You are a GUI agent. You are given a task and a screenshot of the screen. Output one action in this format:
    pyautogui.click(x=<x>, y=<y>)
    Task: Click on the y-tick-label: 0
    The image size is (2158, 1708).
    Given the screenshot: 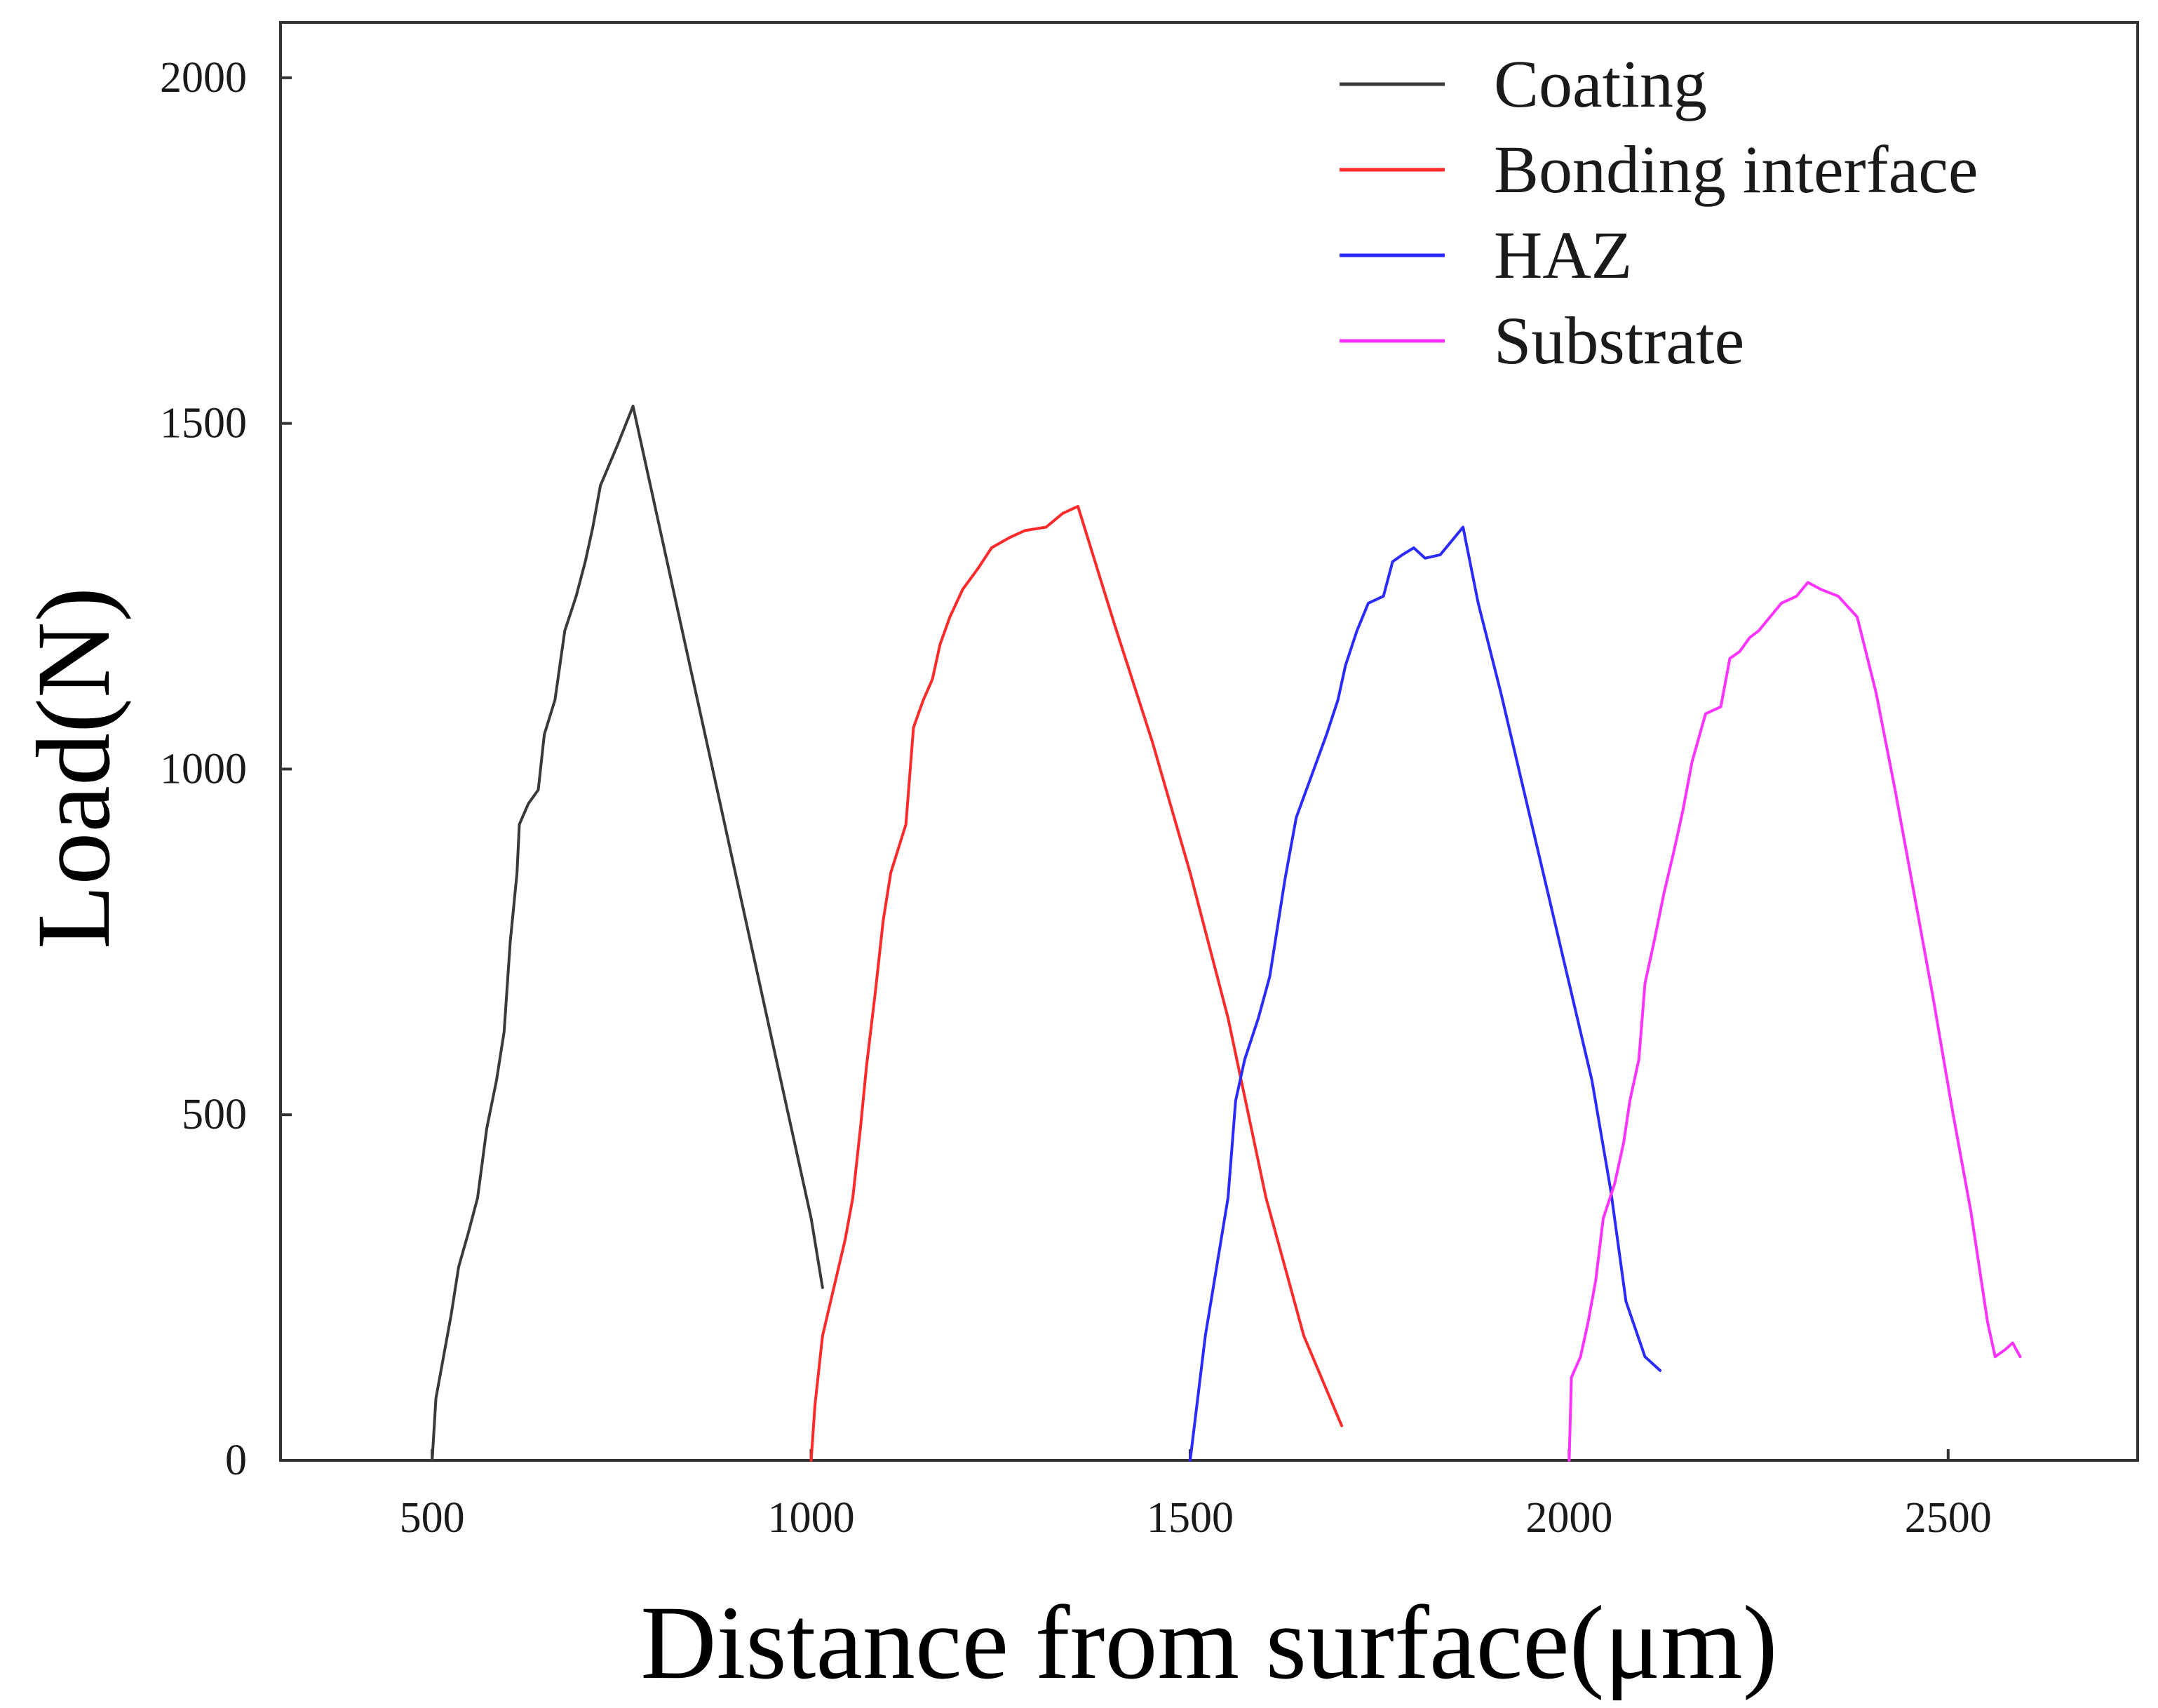 What is the action you would take?
    pyautogui.click(x=236, y=1461)
    